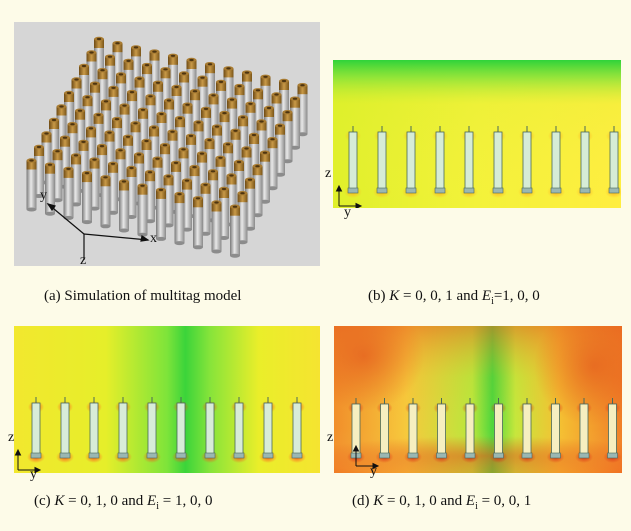 The height and width of the screenshot is (531, 631). What do you see at coordinates (83, 260) in the screenshot?
I see `panel-a-axis-z-label: z` at bounding box center [83, 260].